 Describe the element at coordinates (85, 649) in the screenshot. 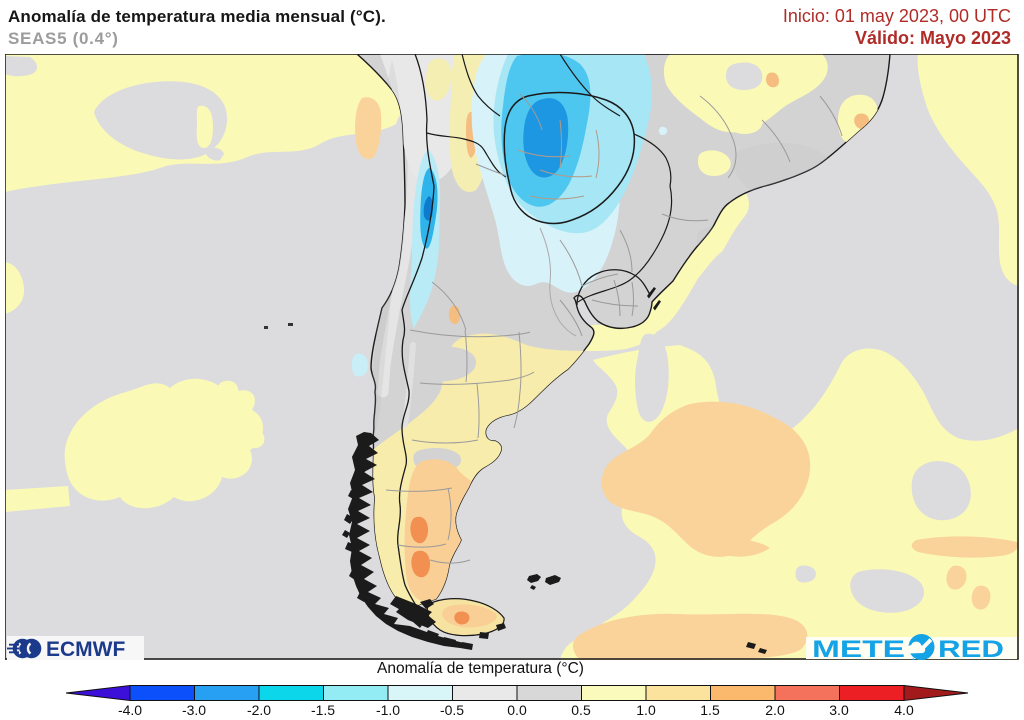

I see `svg-text: ECMWF` at that location.